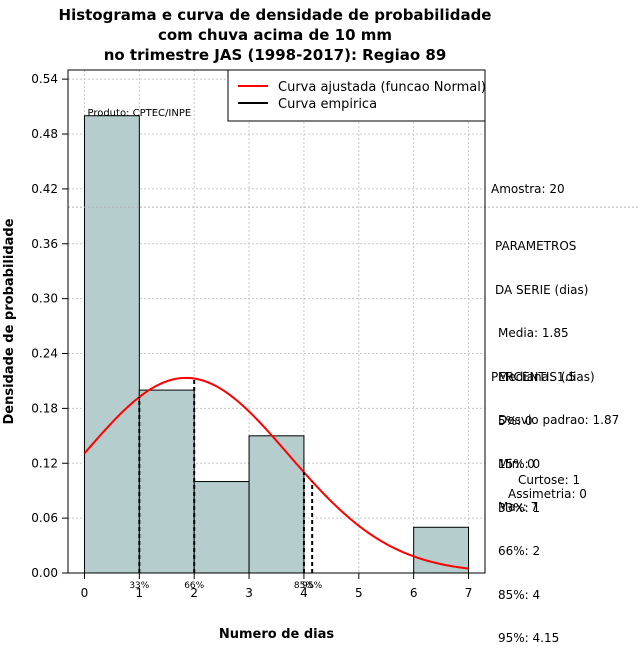  I want to click on chart-title-line-2: com chuva acima de 10 mm, so click(275, 35).